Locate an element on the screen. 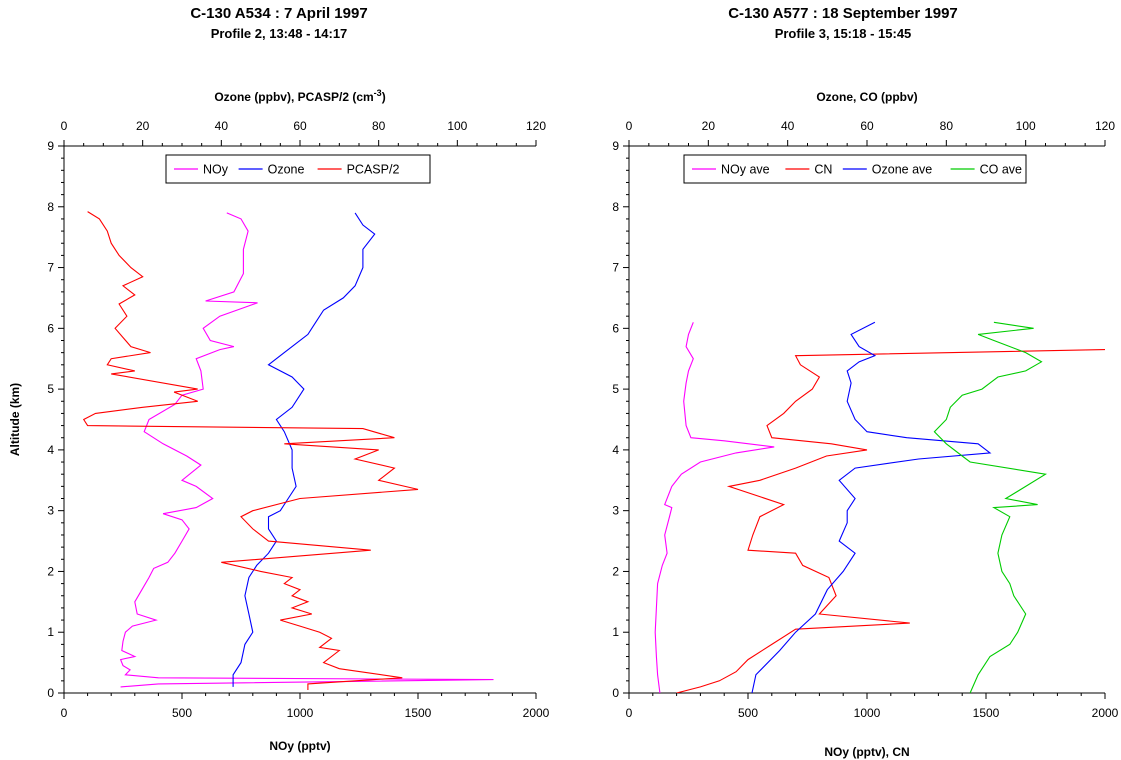  legend-label: NOy is located at coordinates (216, 170).